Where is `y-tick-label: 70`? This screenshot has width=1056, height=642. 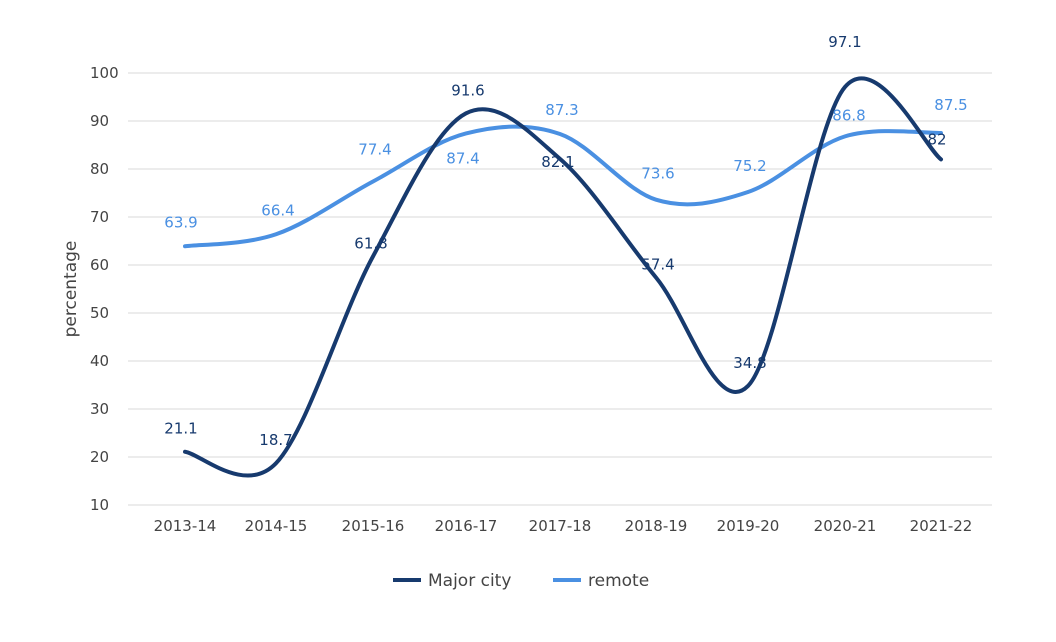 y-tick-label: 70 is located at coordinates (99, 217).